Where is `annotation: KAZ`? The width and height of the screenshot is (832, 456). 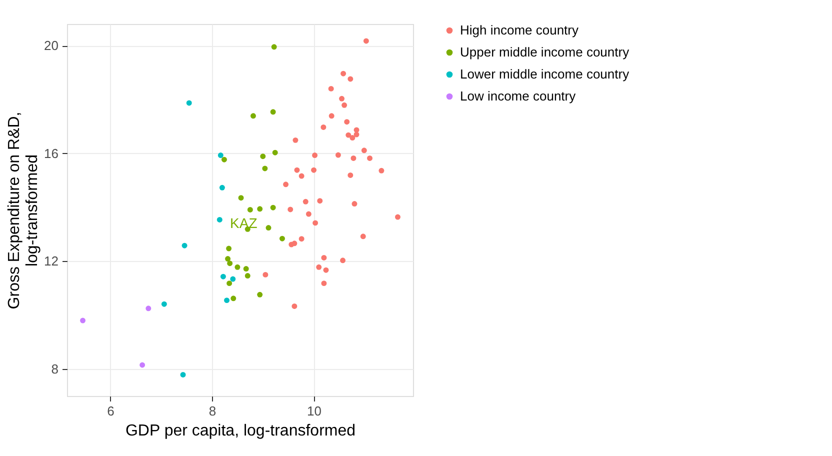
annotation: KAZ is located at coordinates (244, 223).